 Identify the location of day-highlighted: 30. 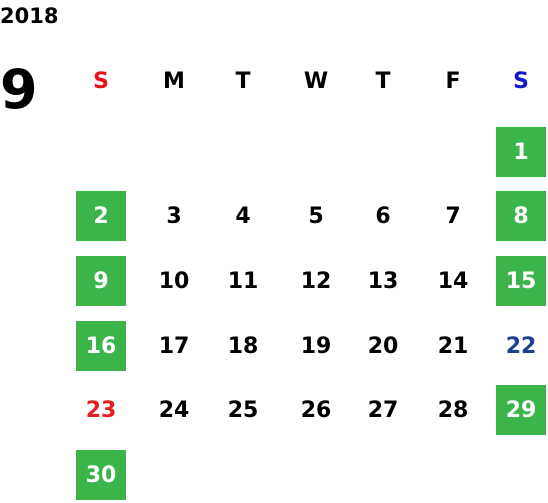
(101, 475).